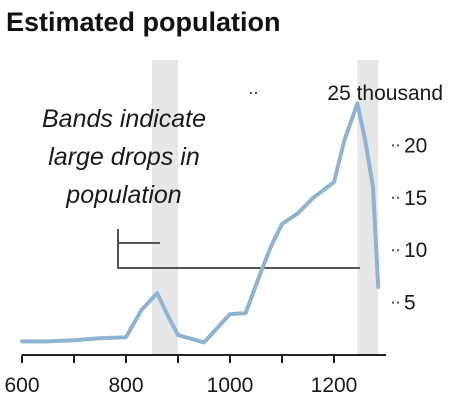 The height and width of the screenshot is (405, 449). Describe the element at coordinates (415, 145) in the screenshot. I see `y-tick-label-20: 20` at that location.